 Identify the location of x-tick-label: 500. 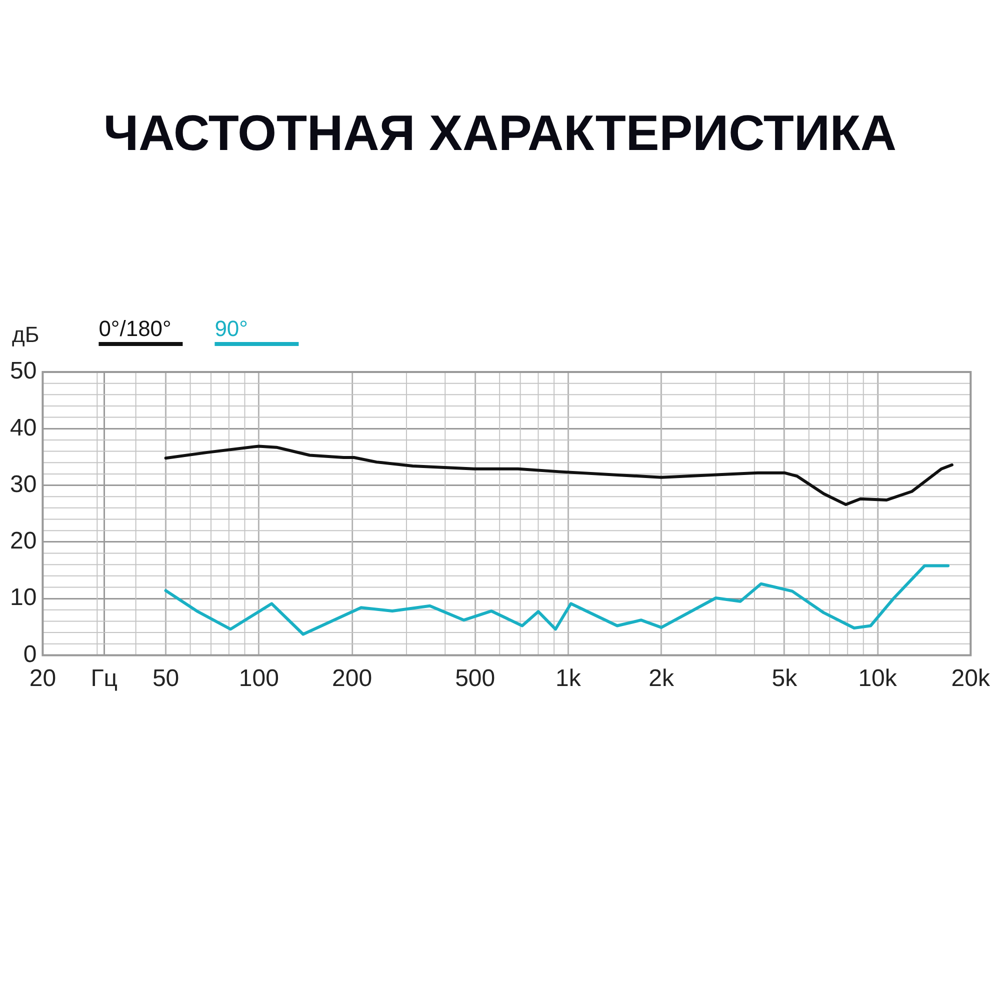
(475, 678).